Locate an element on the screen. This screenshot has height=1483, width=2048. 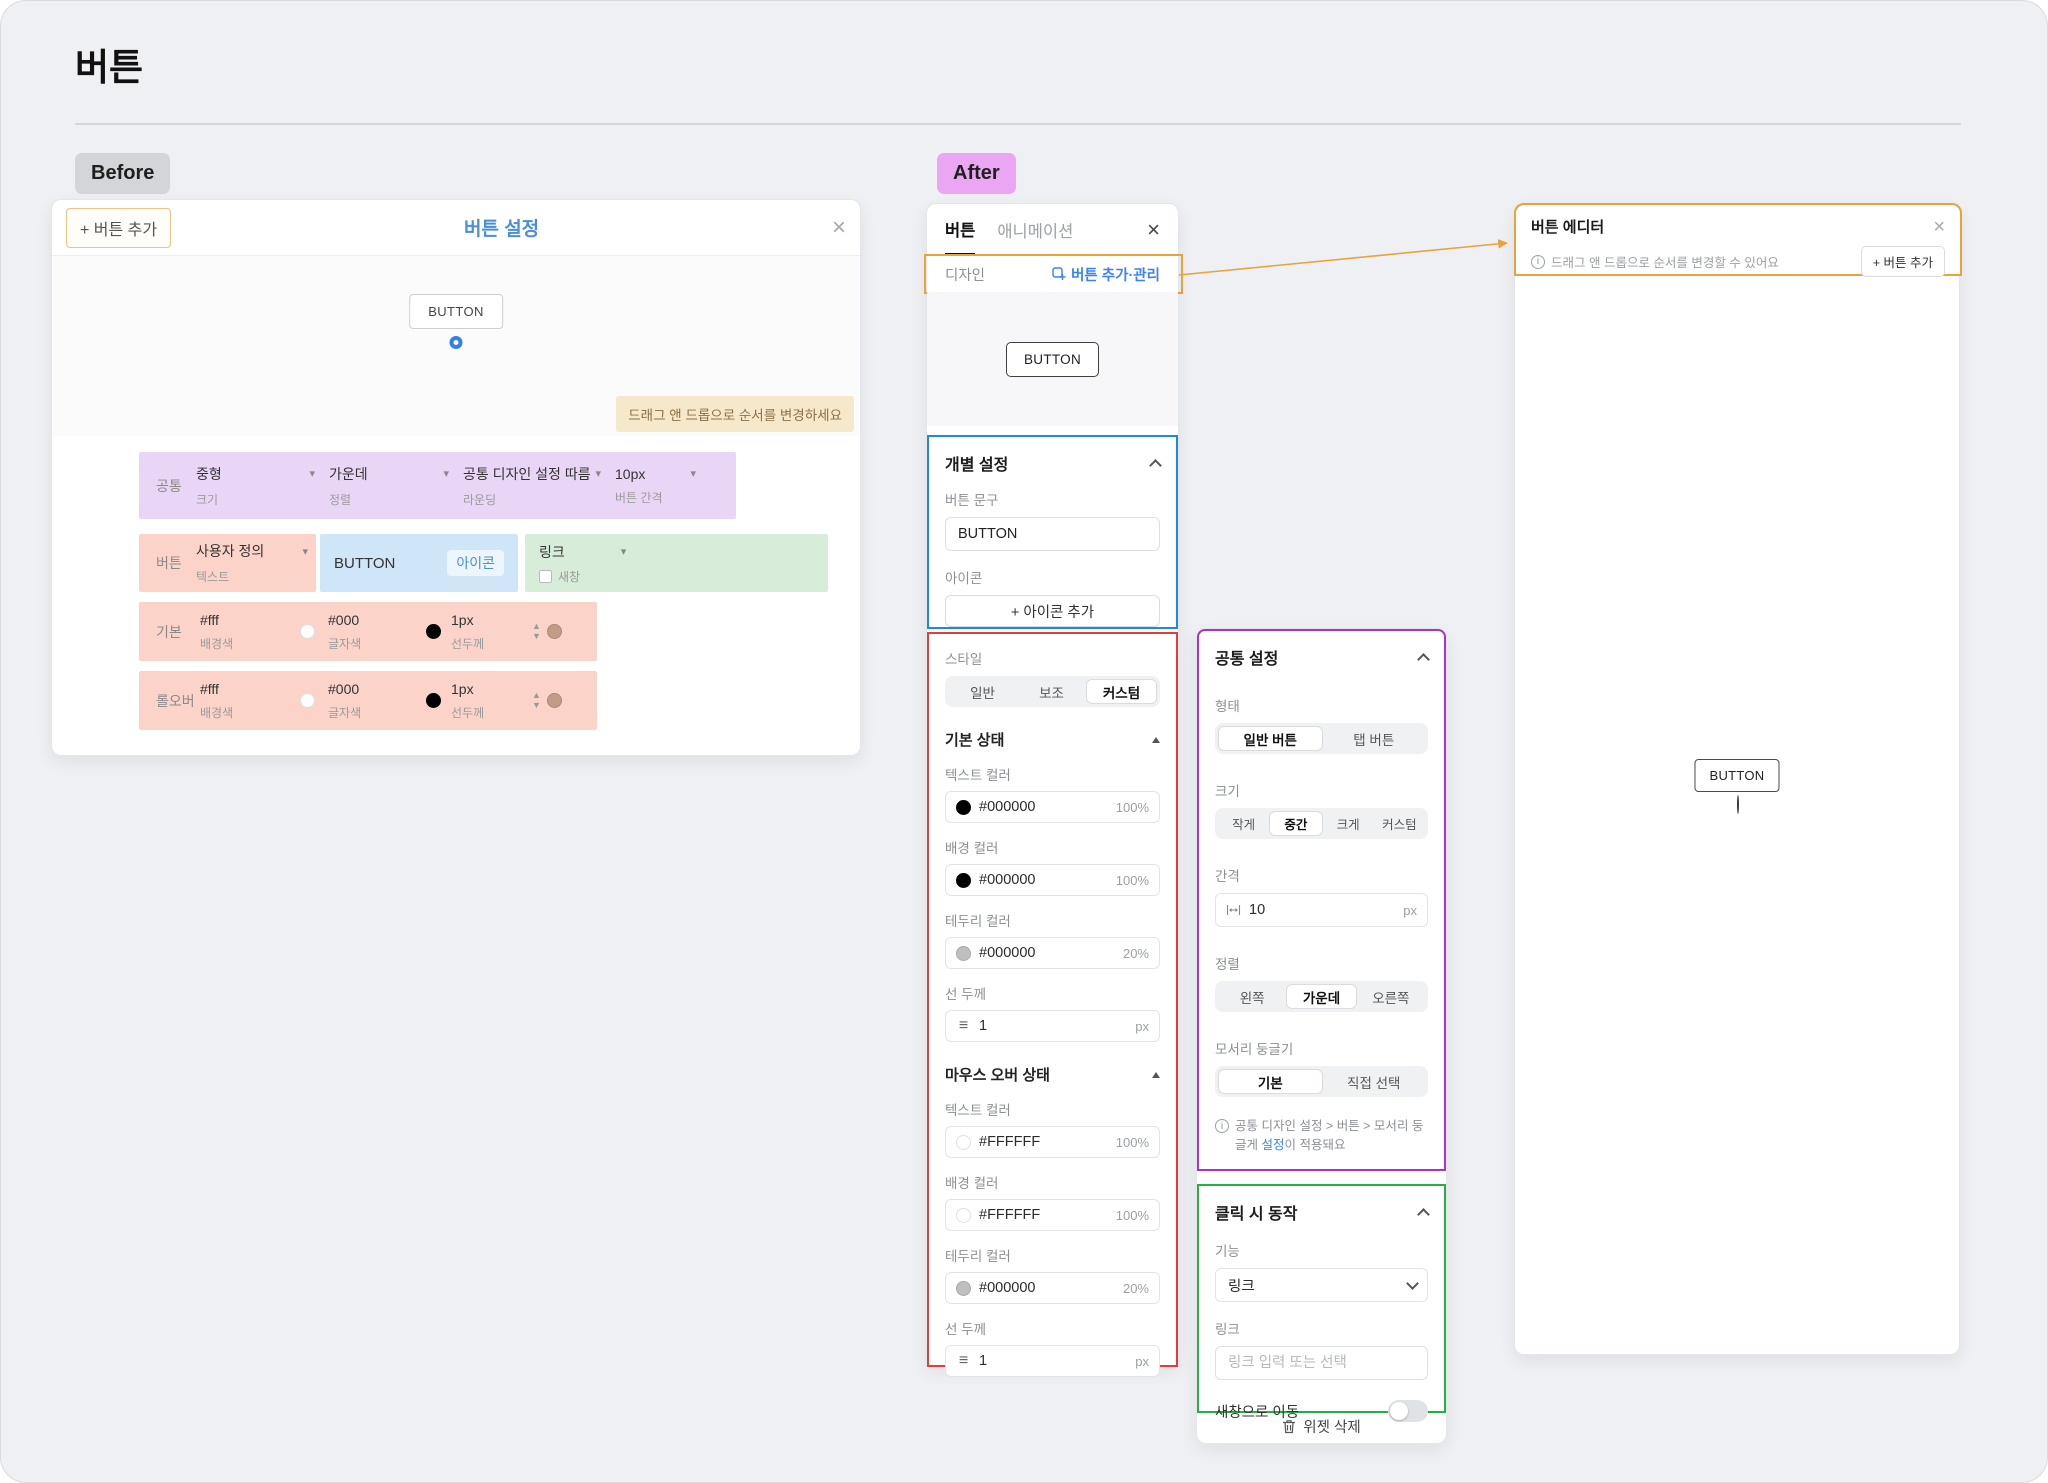
field-caption: 라운딩 is located at coordinates (480, 499).